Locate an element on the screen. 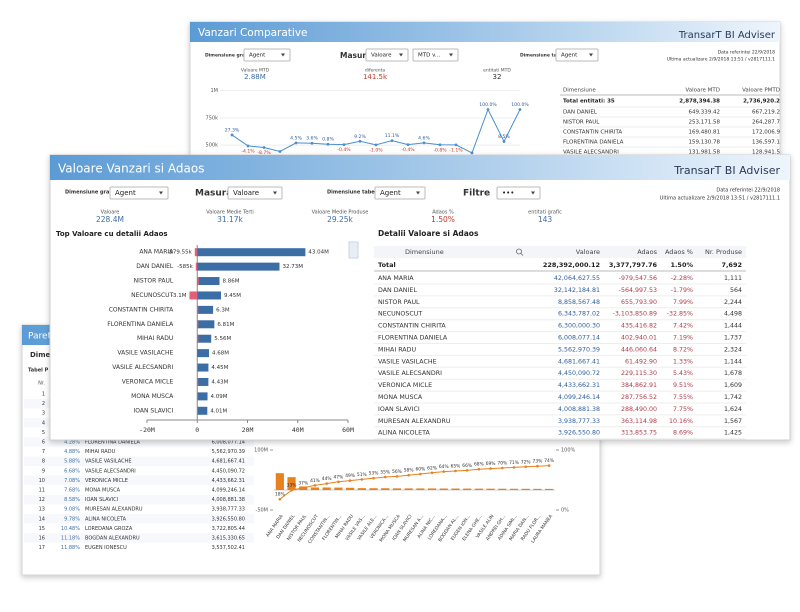  data-label: 100.0% is located at coordinates (520, 105).